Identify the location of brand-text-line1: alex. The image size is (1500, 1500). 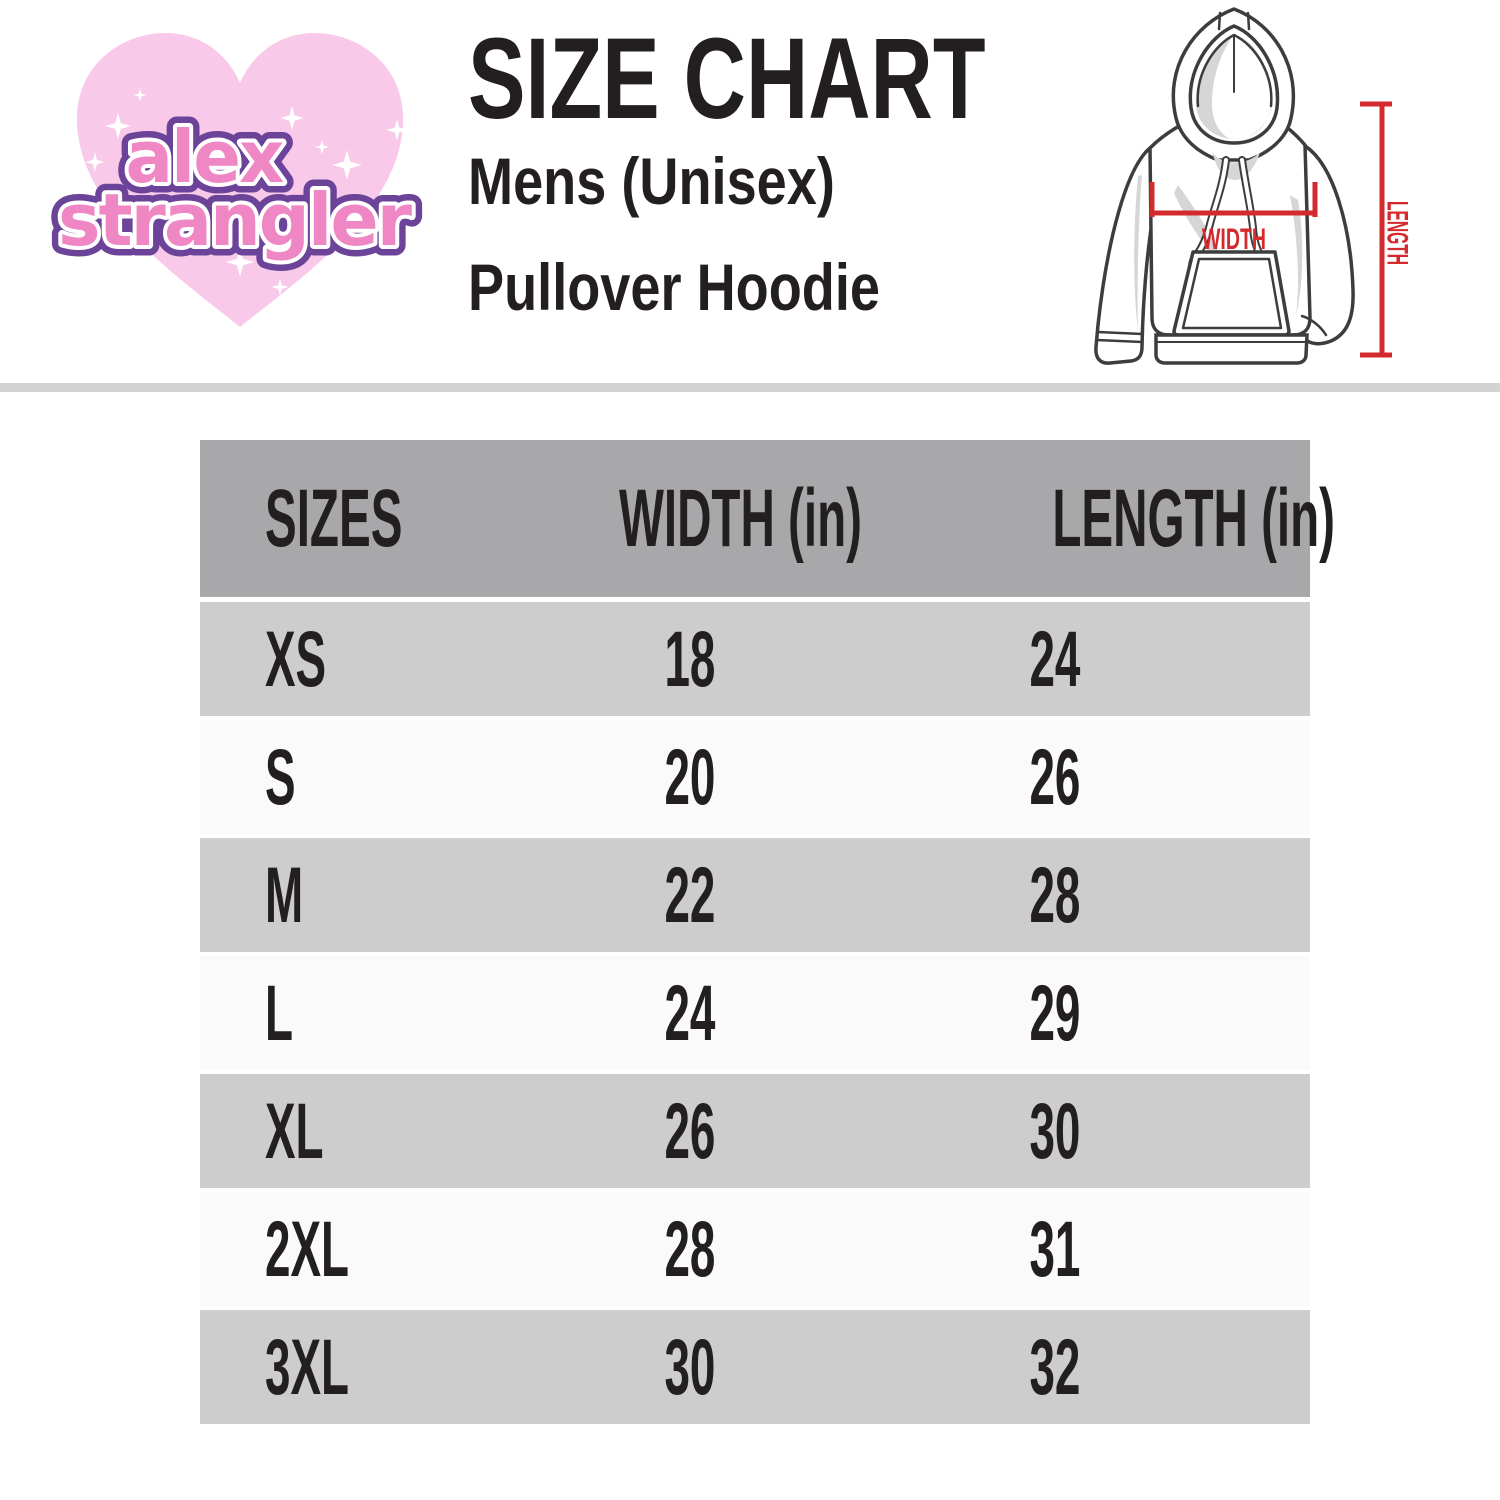
(205, 157).